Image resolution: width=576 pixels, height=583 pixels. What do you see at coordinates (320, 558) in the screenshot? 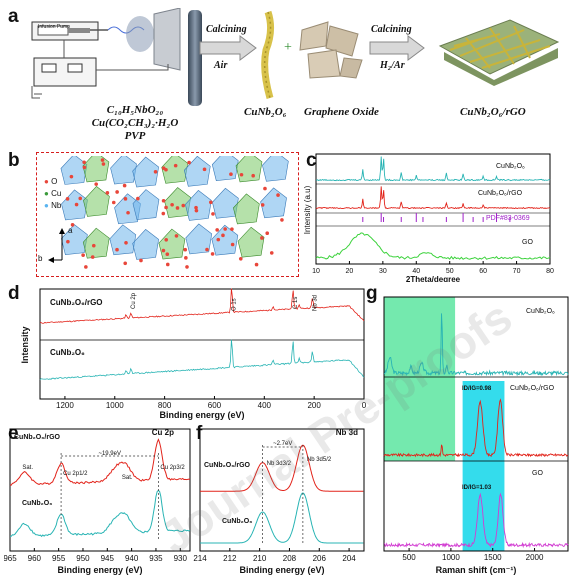
I see `x-tick-label: 206` at bounding box center [320, 558].